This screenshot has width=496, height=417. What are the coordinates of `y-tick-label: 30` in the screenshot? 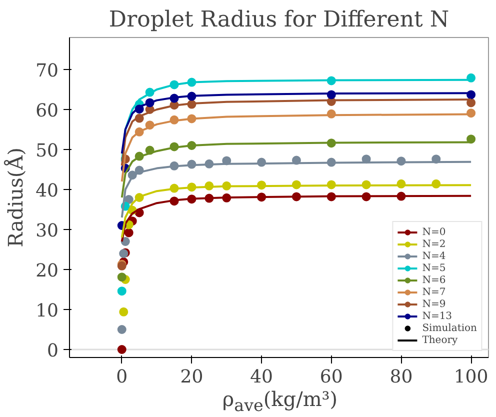 It's located at (47, 231).